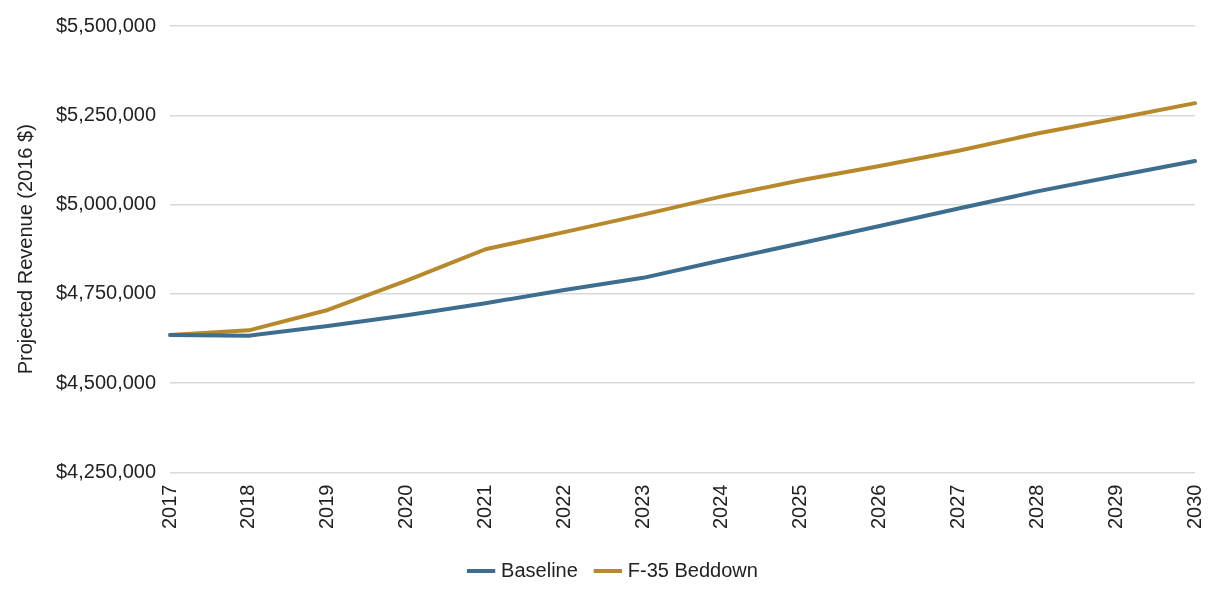 This screenshot has height=597, width=1231. Describe the element at coordinates (957, 507) in the screenshot. I see `x-tick-label: 2027` at that location.